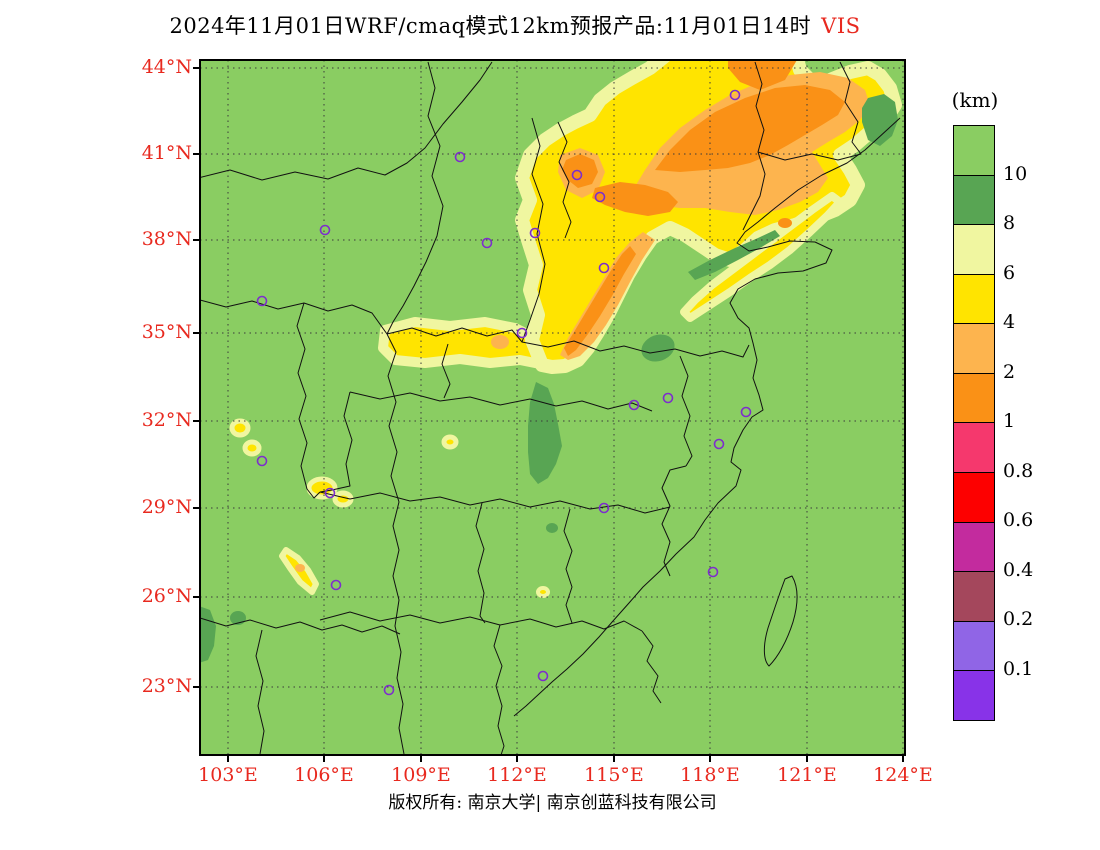  Describe the element at coordinates (552, 803) in the screenshot. I see `copyright-text: 版权所有: 南京大学| 南京创蓝科技有限公司` at that location.